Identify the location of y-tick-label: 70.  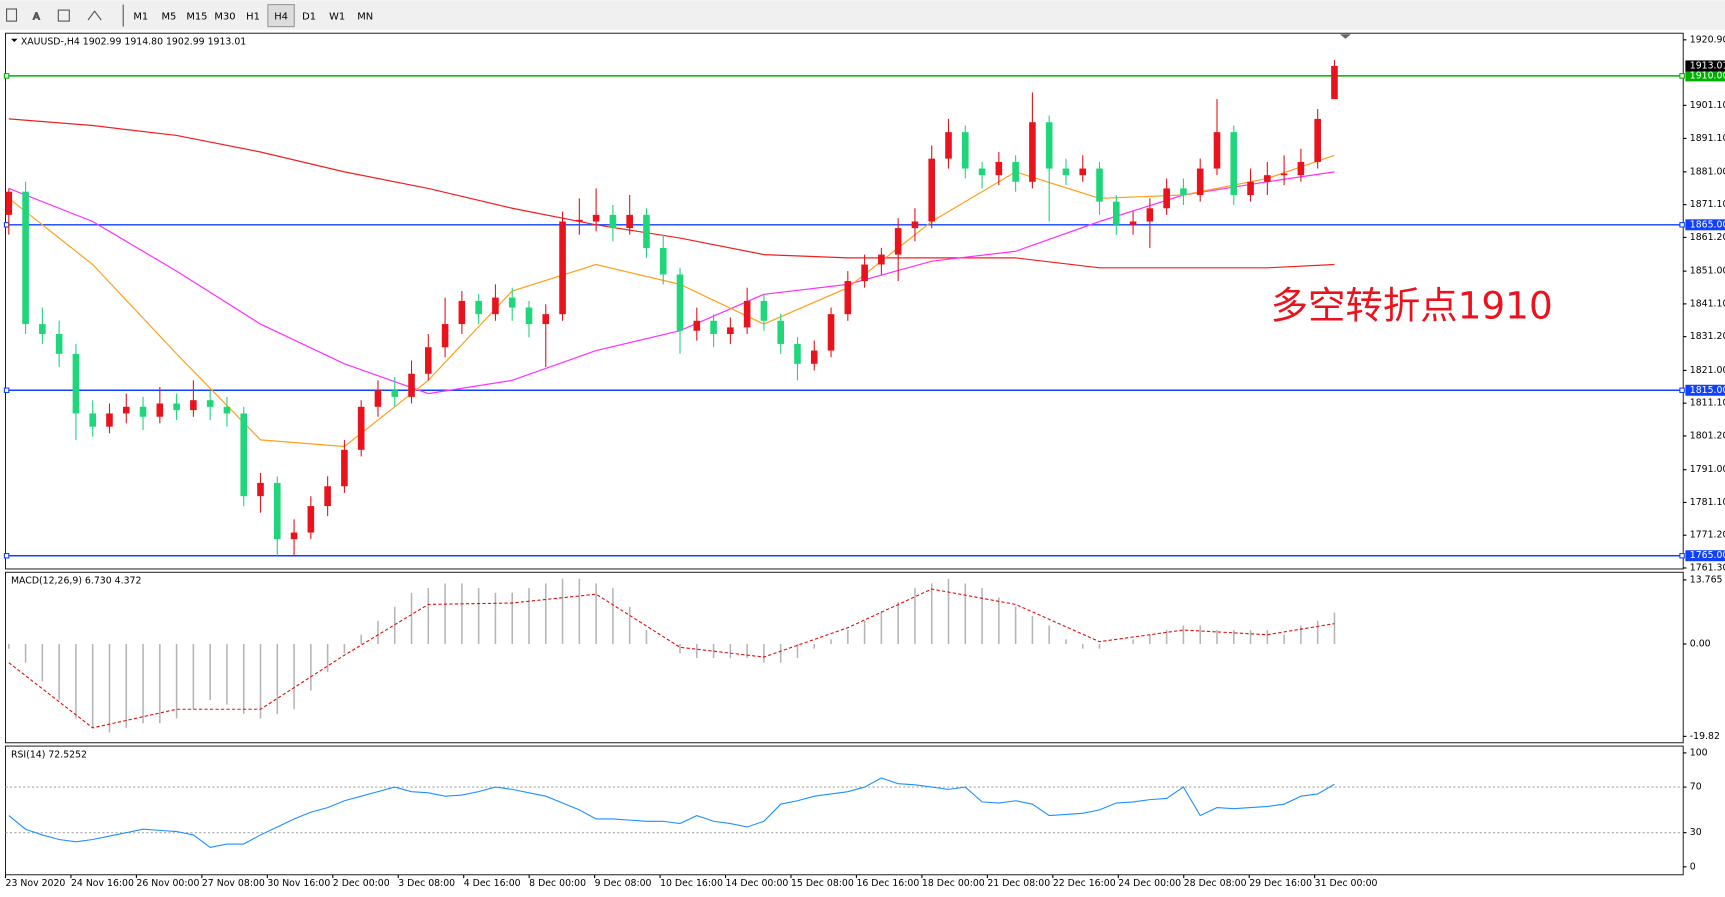
(1696, 787).